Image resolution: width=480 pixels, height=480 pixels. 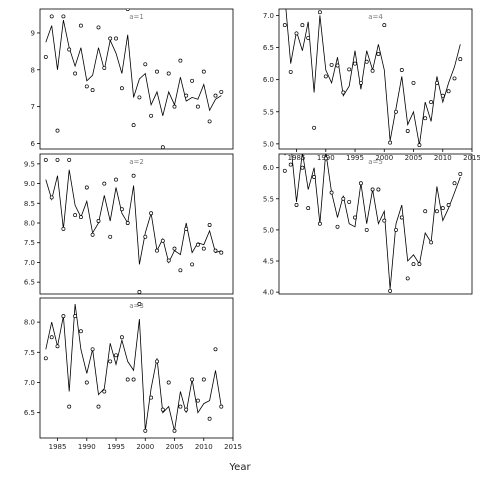 I want to click on x-tick-label: 2000, so click(x=145, y=447).